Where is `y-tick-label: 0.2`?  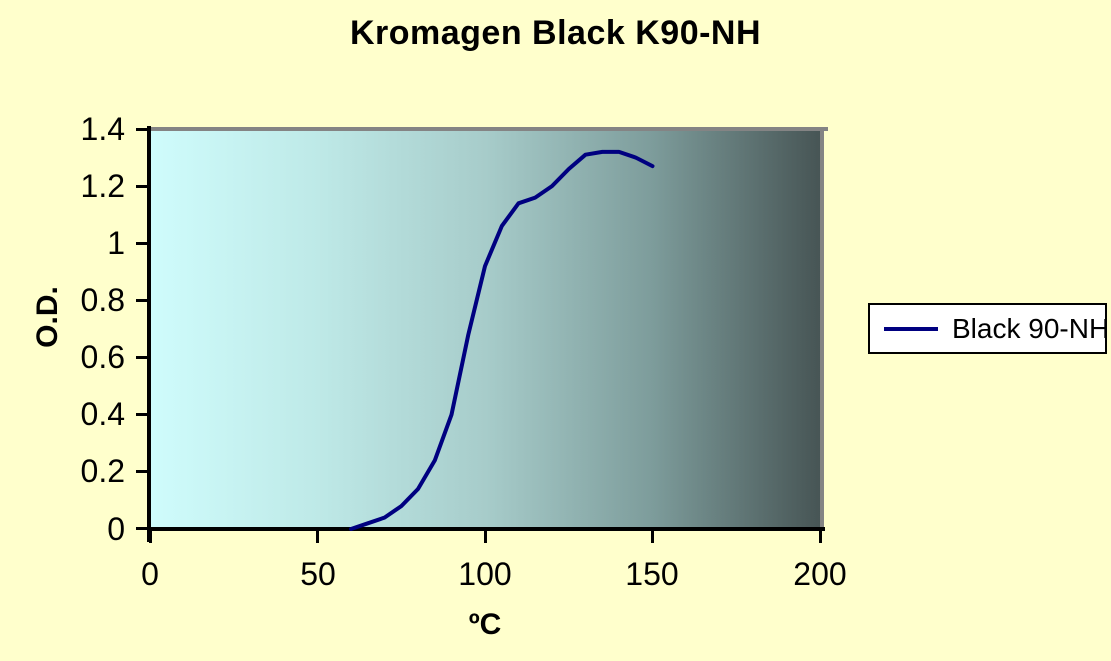
y-tick-label: 0.2 is located at coordinates (102, 471).